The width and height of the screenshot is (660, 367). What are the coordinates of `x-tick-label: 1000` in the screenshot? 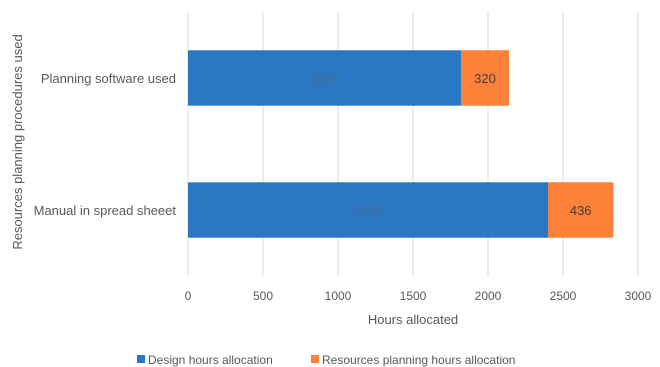 It's located at (338, 296).